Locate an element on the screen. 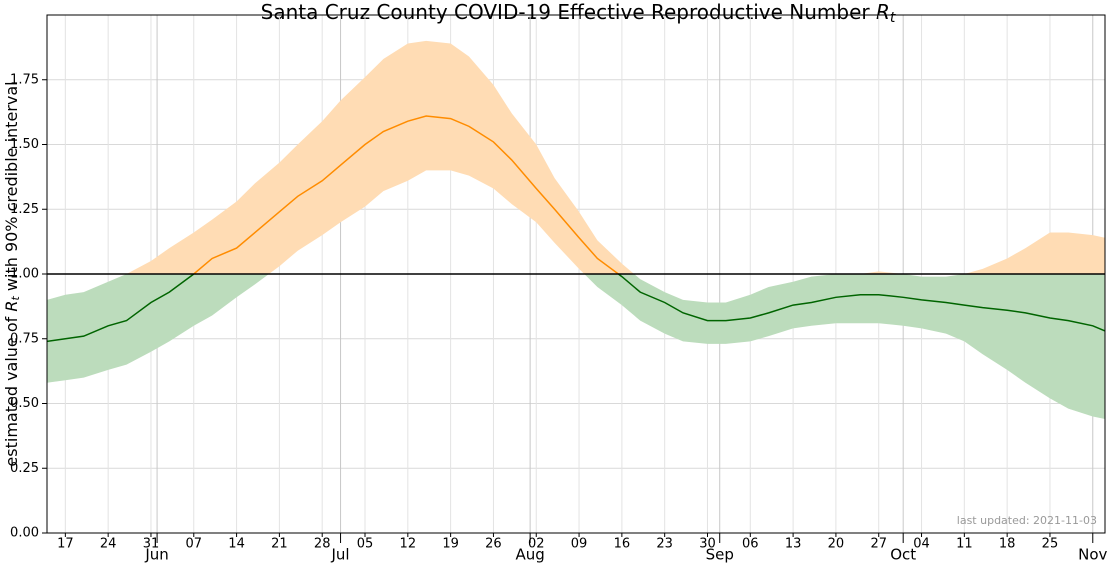 The image size is (1110, 563). x-tick-label: 20 is located at coordinates (836, 544).